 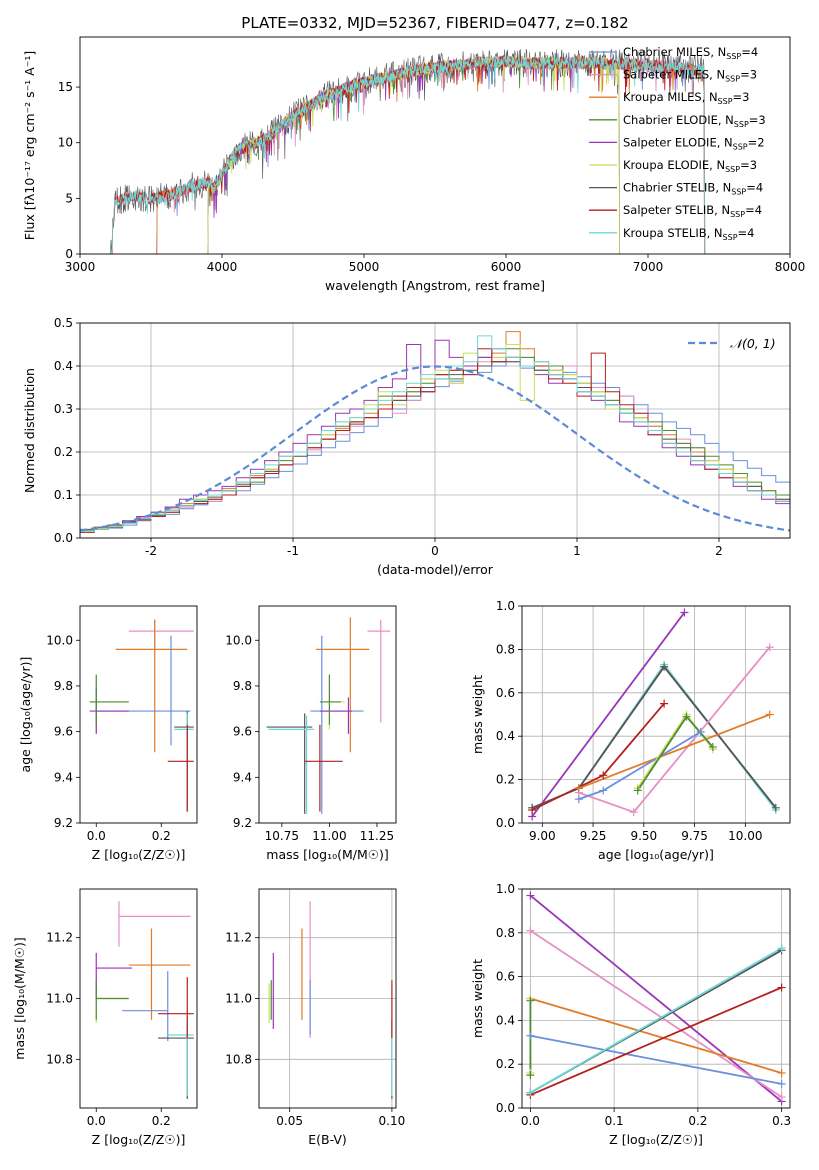 What do you see at coordinates (781, 1121) in the screenshot?
I see `x-tick-label: 0.3` at bounding box center [781, 1121].